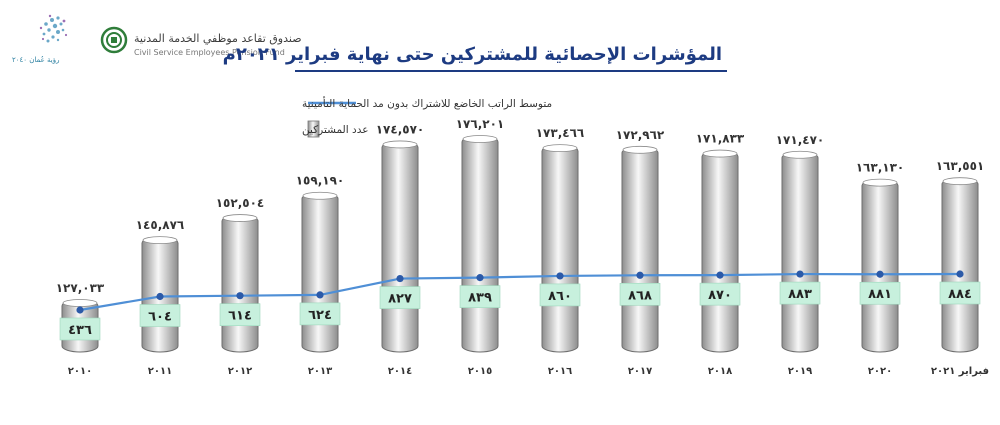 This screenshot has width=1000, height=425. I want to click on line-value-label: ٨٨٤, so click(960, 294).